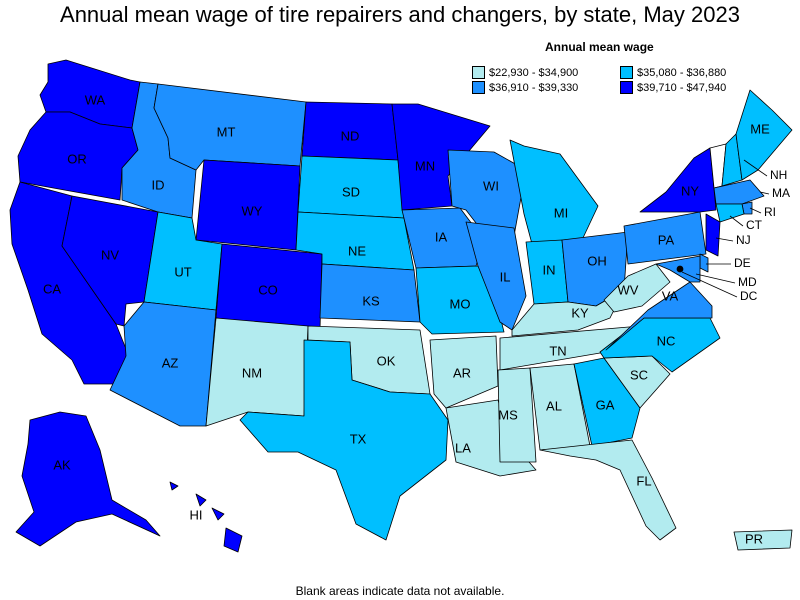 This screenshot has width=800, height=600. What do you see at coordinates (755, 210) in the screenshot?
I see `leader-line-ri` at bounding box center [755, 210].